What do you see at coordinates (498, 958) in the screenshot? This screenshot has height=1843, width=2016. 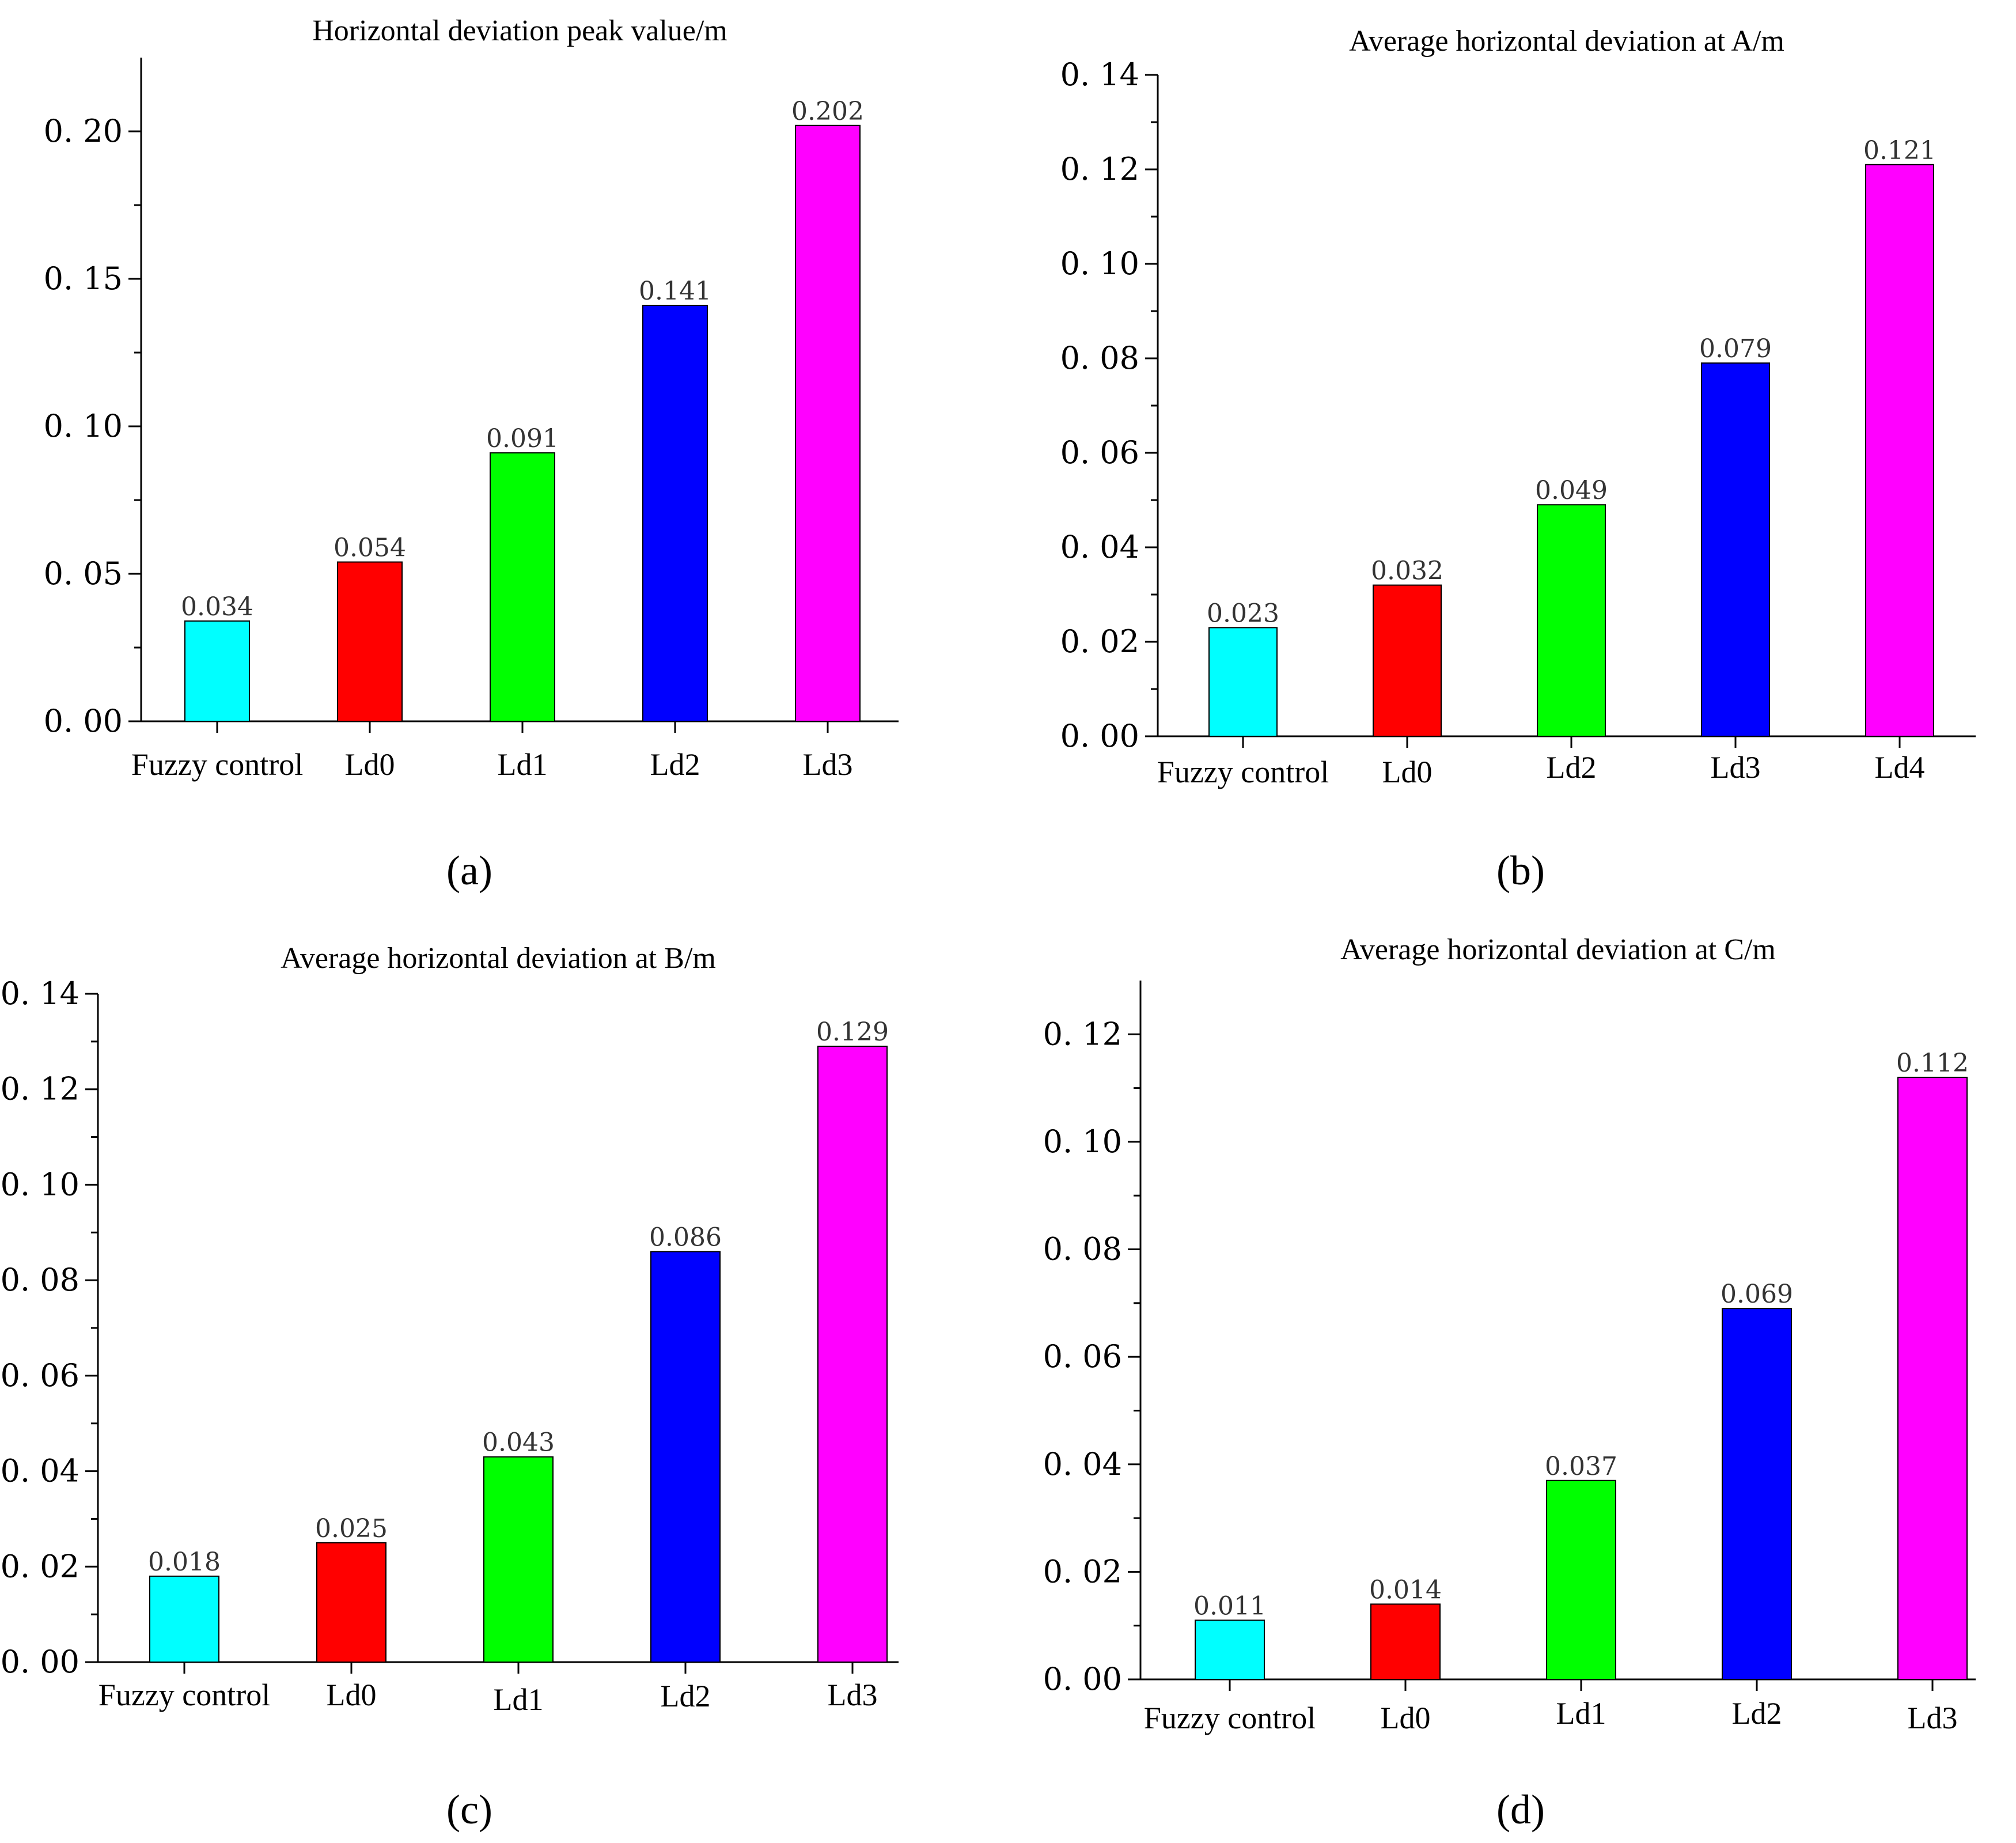 I see `chart-title: Average horizontal deviation at B/m` at bounding box center [498, 958].